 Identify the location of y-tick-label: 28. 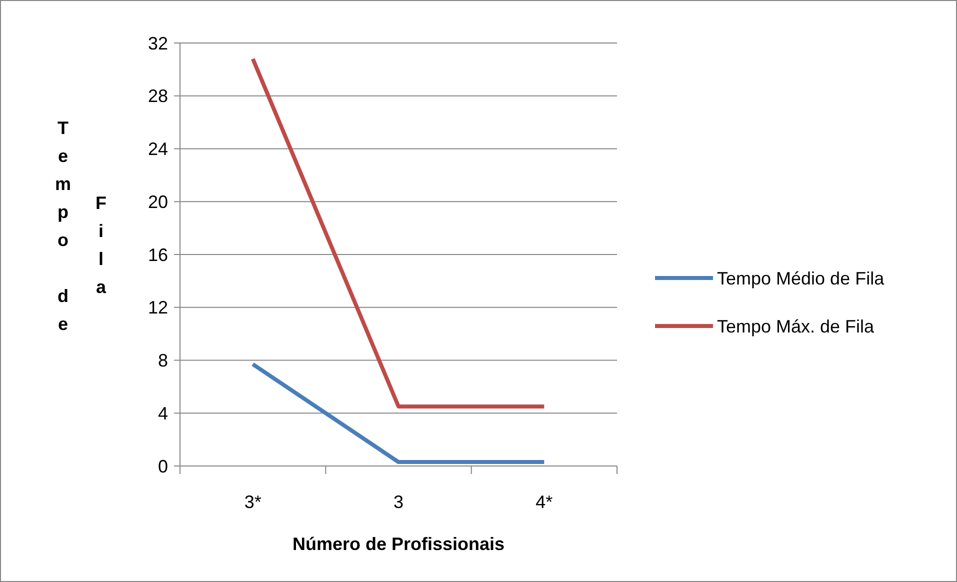
(158, 96).